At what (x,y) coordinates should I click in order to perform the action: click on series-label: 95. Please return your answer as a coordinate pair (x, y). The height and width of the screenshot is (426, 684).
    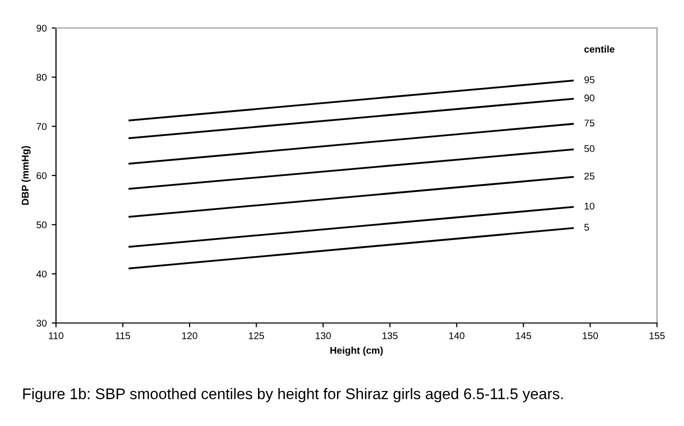
    Looking at the image, I should click on (589, 80).